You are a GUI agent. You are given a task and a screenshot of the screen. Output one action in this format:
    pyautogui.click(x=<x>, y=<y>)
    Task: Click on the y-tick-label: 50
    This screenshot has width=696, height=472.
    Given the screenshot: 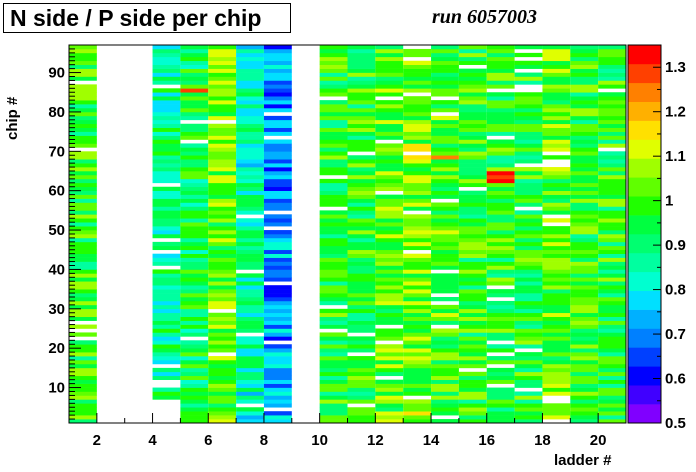 What is the action you would take?
    pyautogui.click(x=56, y=230)
    